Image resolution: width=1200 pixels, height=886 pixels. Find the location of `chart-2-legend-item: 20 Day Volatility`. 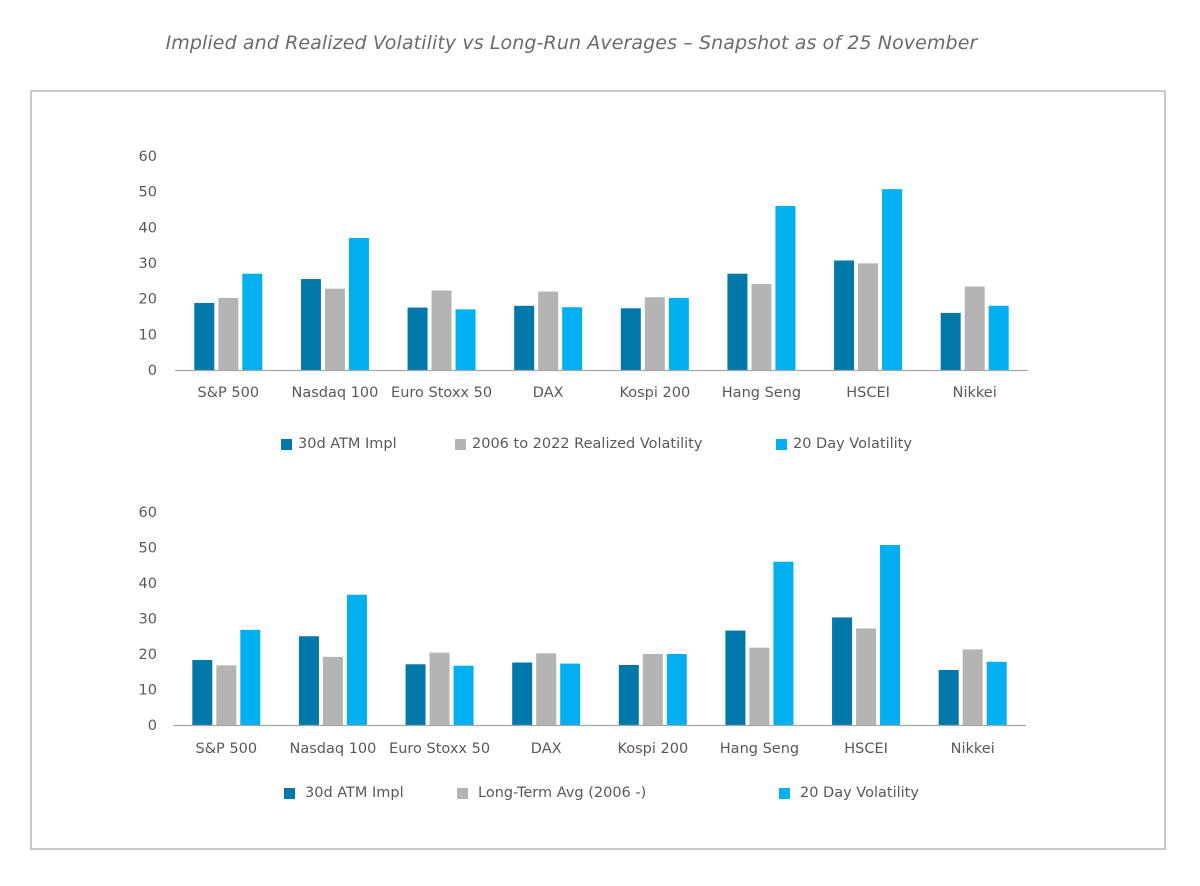

chart-2-legend-item: 20 Day Volatility is located at coordinates (849, 793).